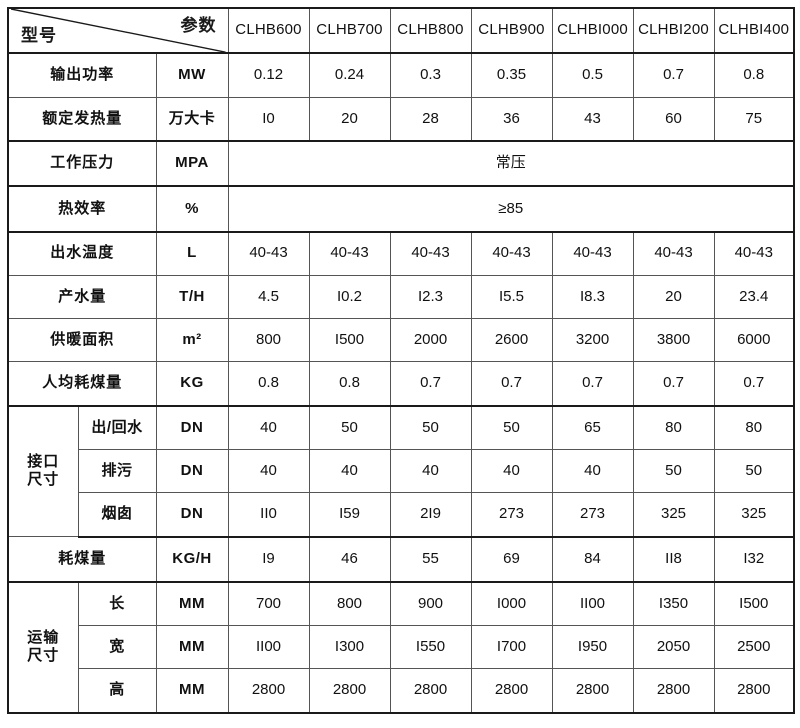 This screenshot has width=800, height=728. I want to click on cell-r6-c2: 2000, so click(430, 340).